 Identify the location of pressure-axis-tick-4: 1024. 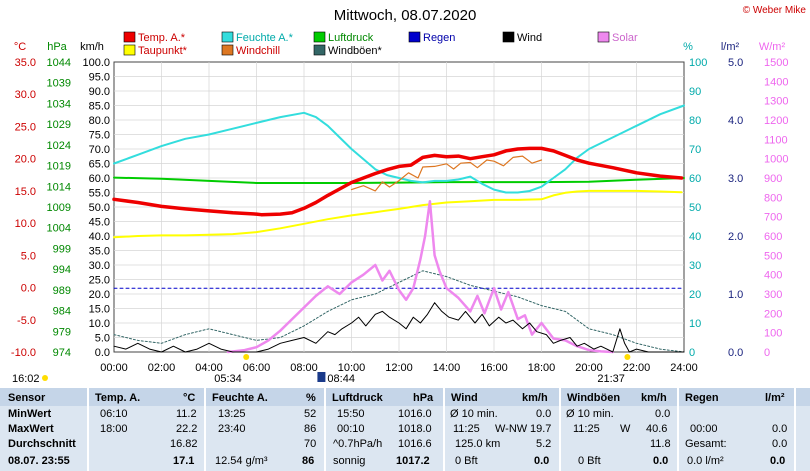
(59, 146).